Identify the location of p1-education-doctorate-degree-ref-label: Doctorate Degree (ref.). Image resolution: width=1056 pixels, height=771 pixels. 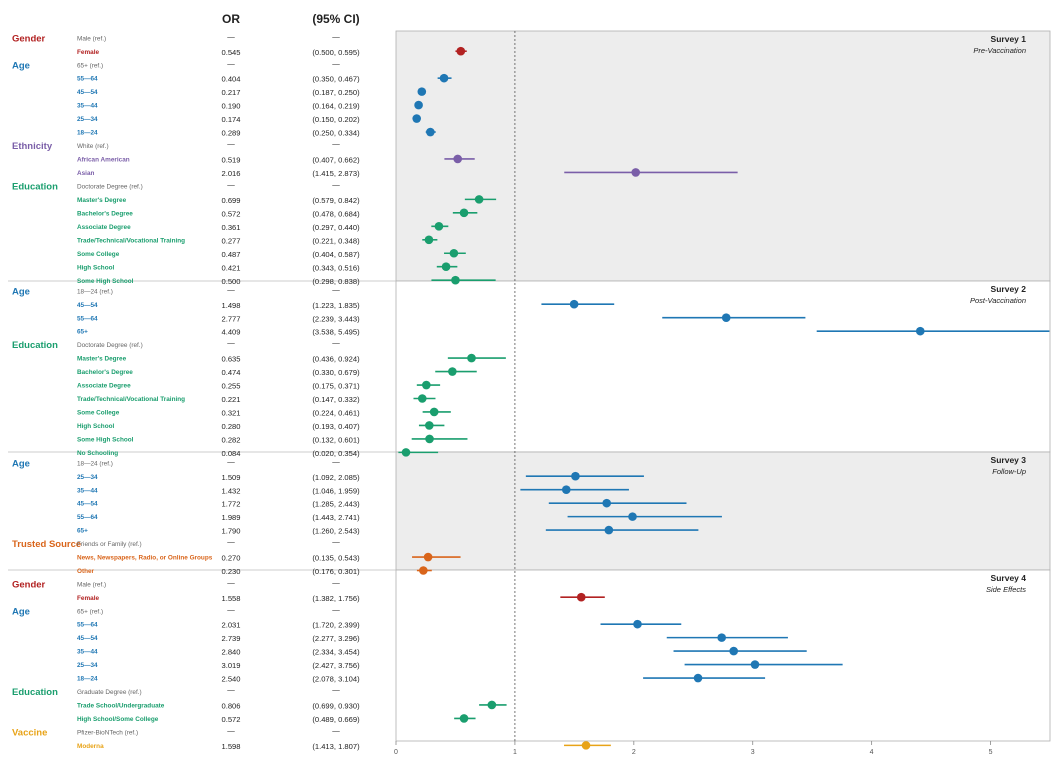
(110, 187).